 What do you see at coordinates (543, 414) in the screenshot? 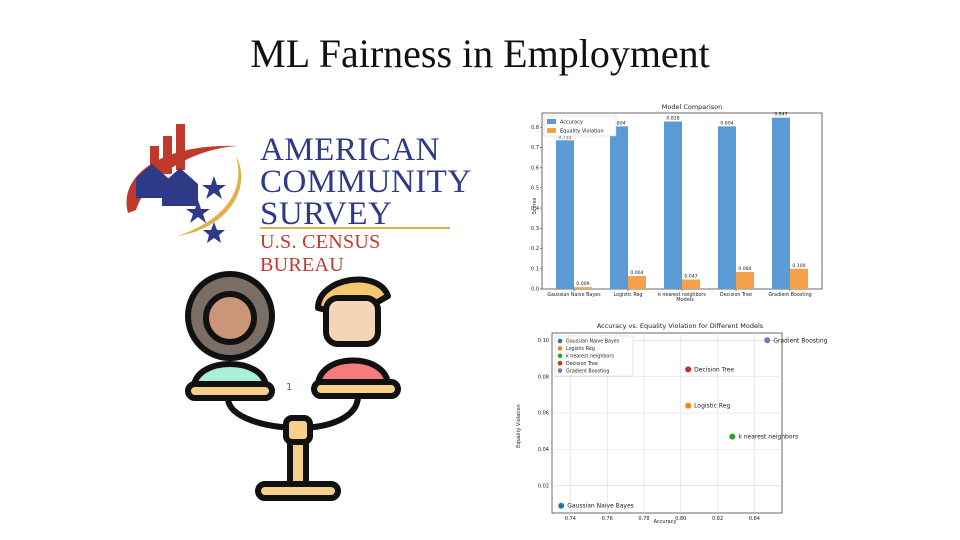
I see `scatter-ytick-label: 0.06` at bounding box center [543, 414].